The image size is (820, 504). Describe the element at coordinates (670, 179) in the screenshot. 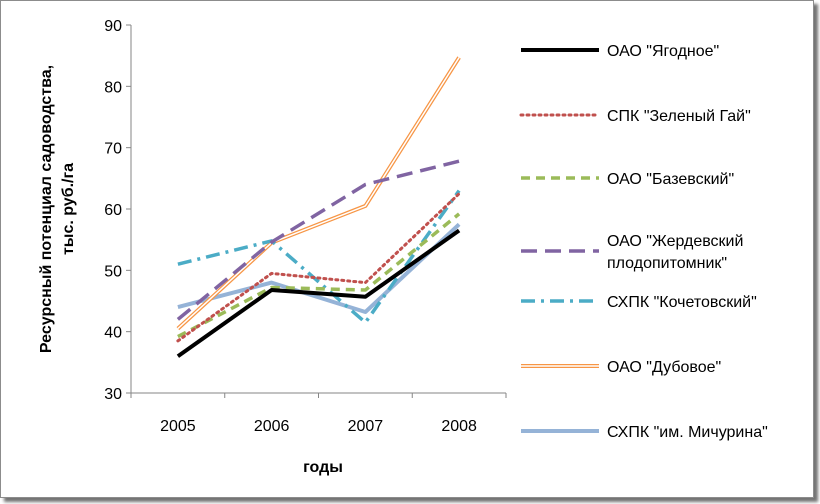

I see `legend-label: ОАО "Базевский"` at that location.